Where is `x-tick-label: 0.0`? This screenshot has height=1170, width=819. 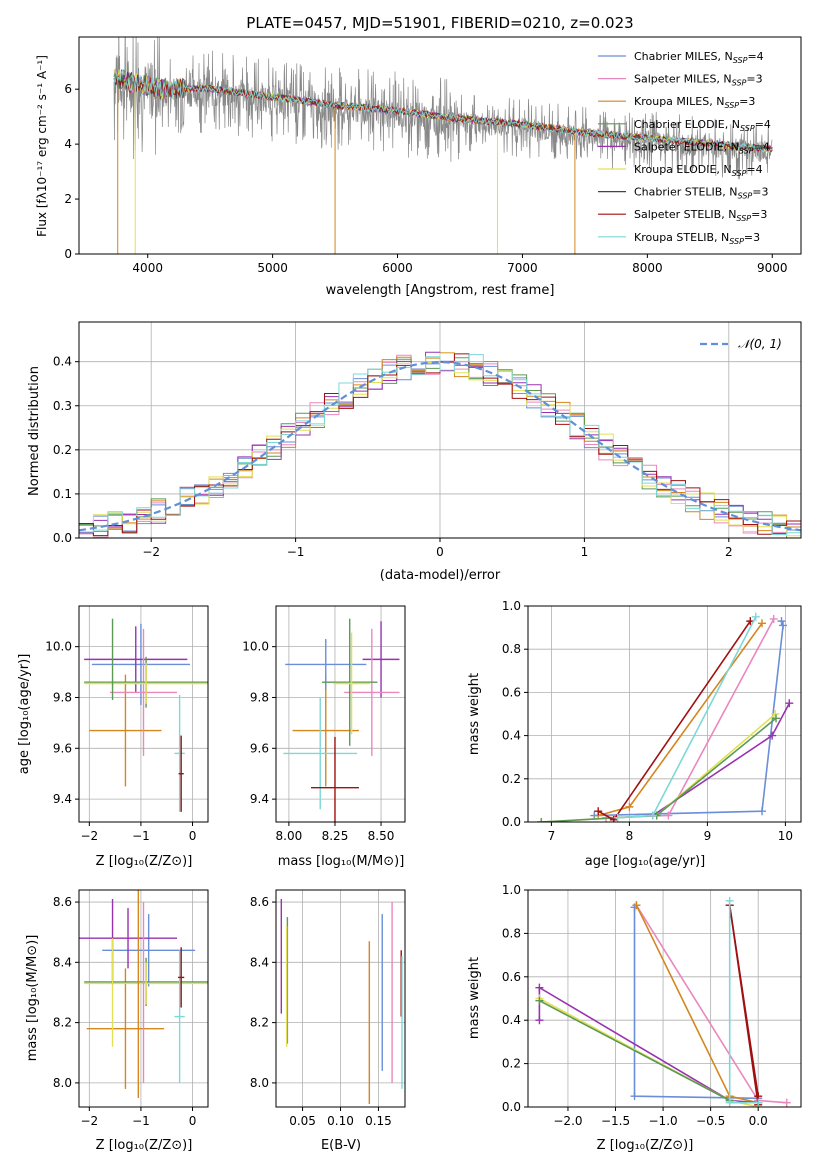 x-tick-label: 0.0 is located at coordinates (758, 1121).